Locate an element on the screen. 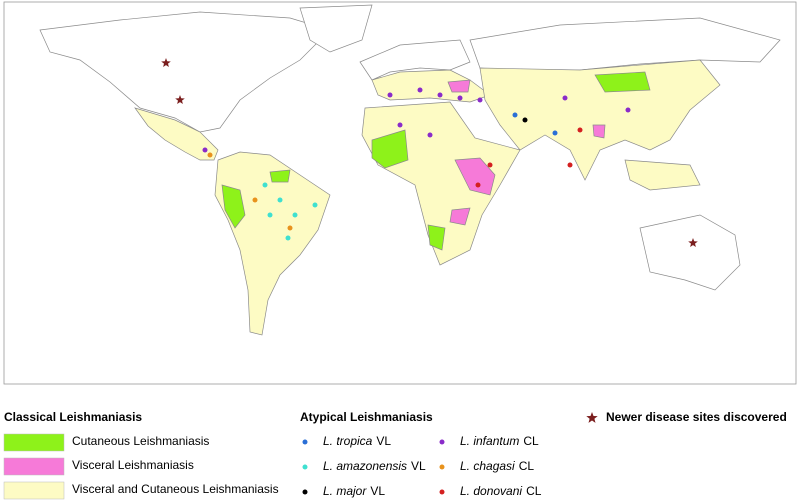  legend-label: L. amazonensis VL is located at coordinates (374, 466).